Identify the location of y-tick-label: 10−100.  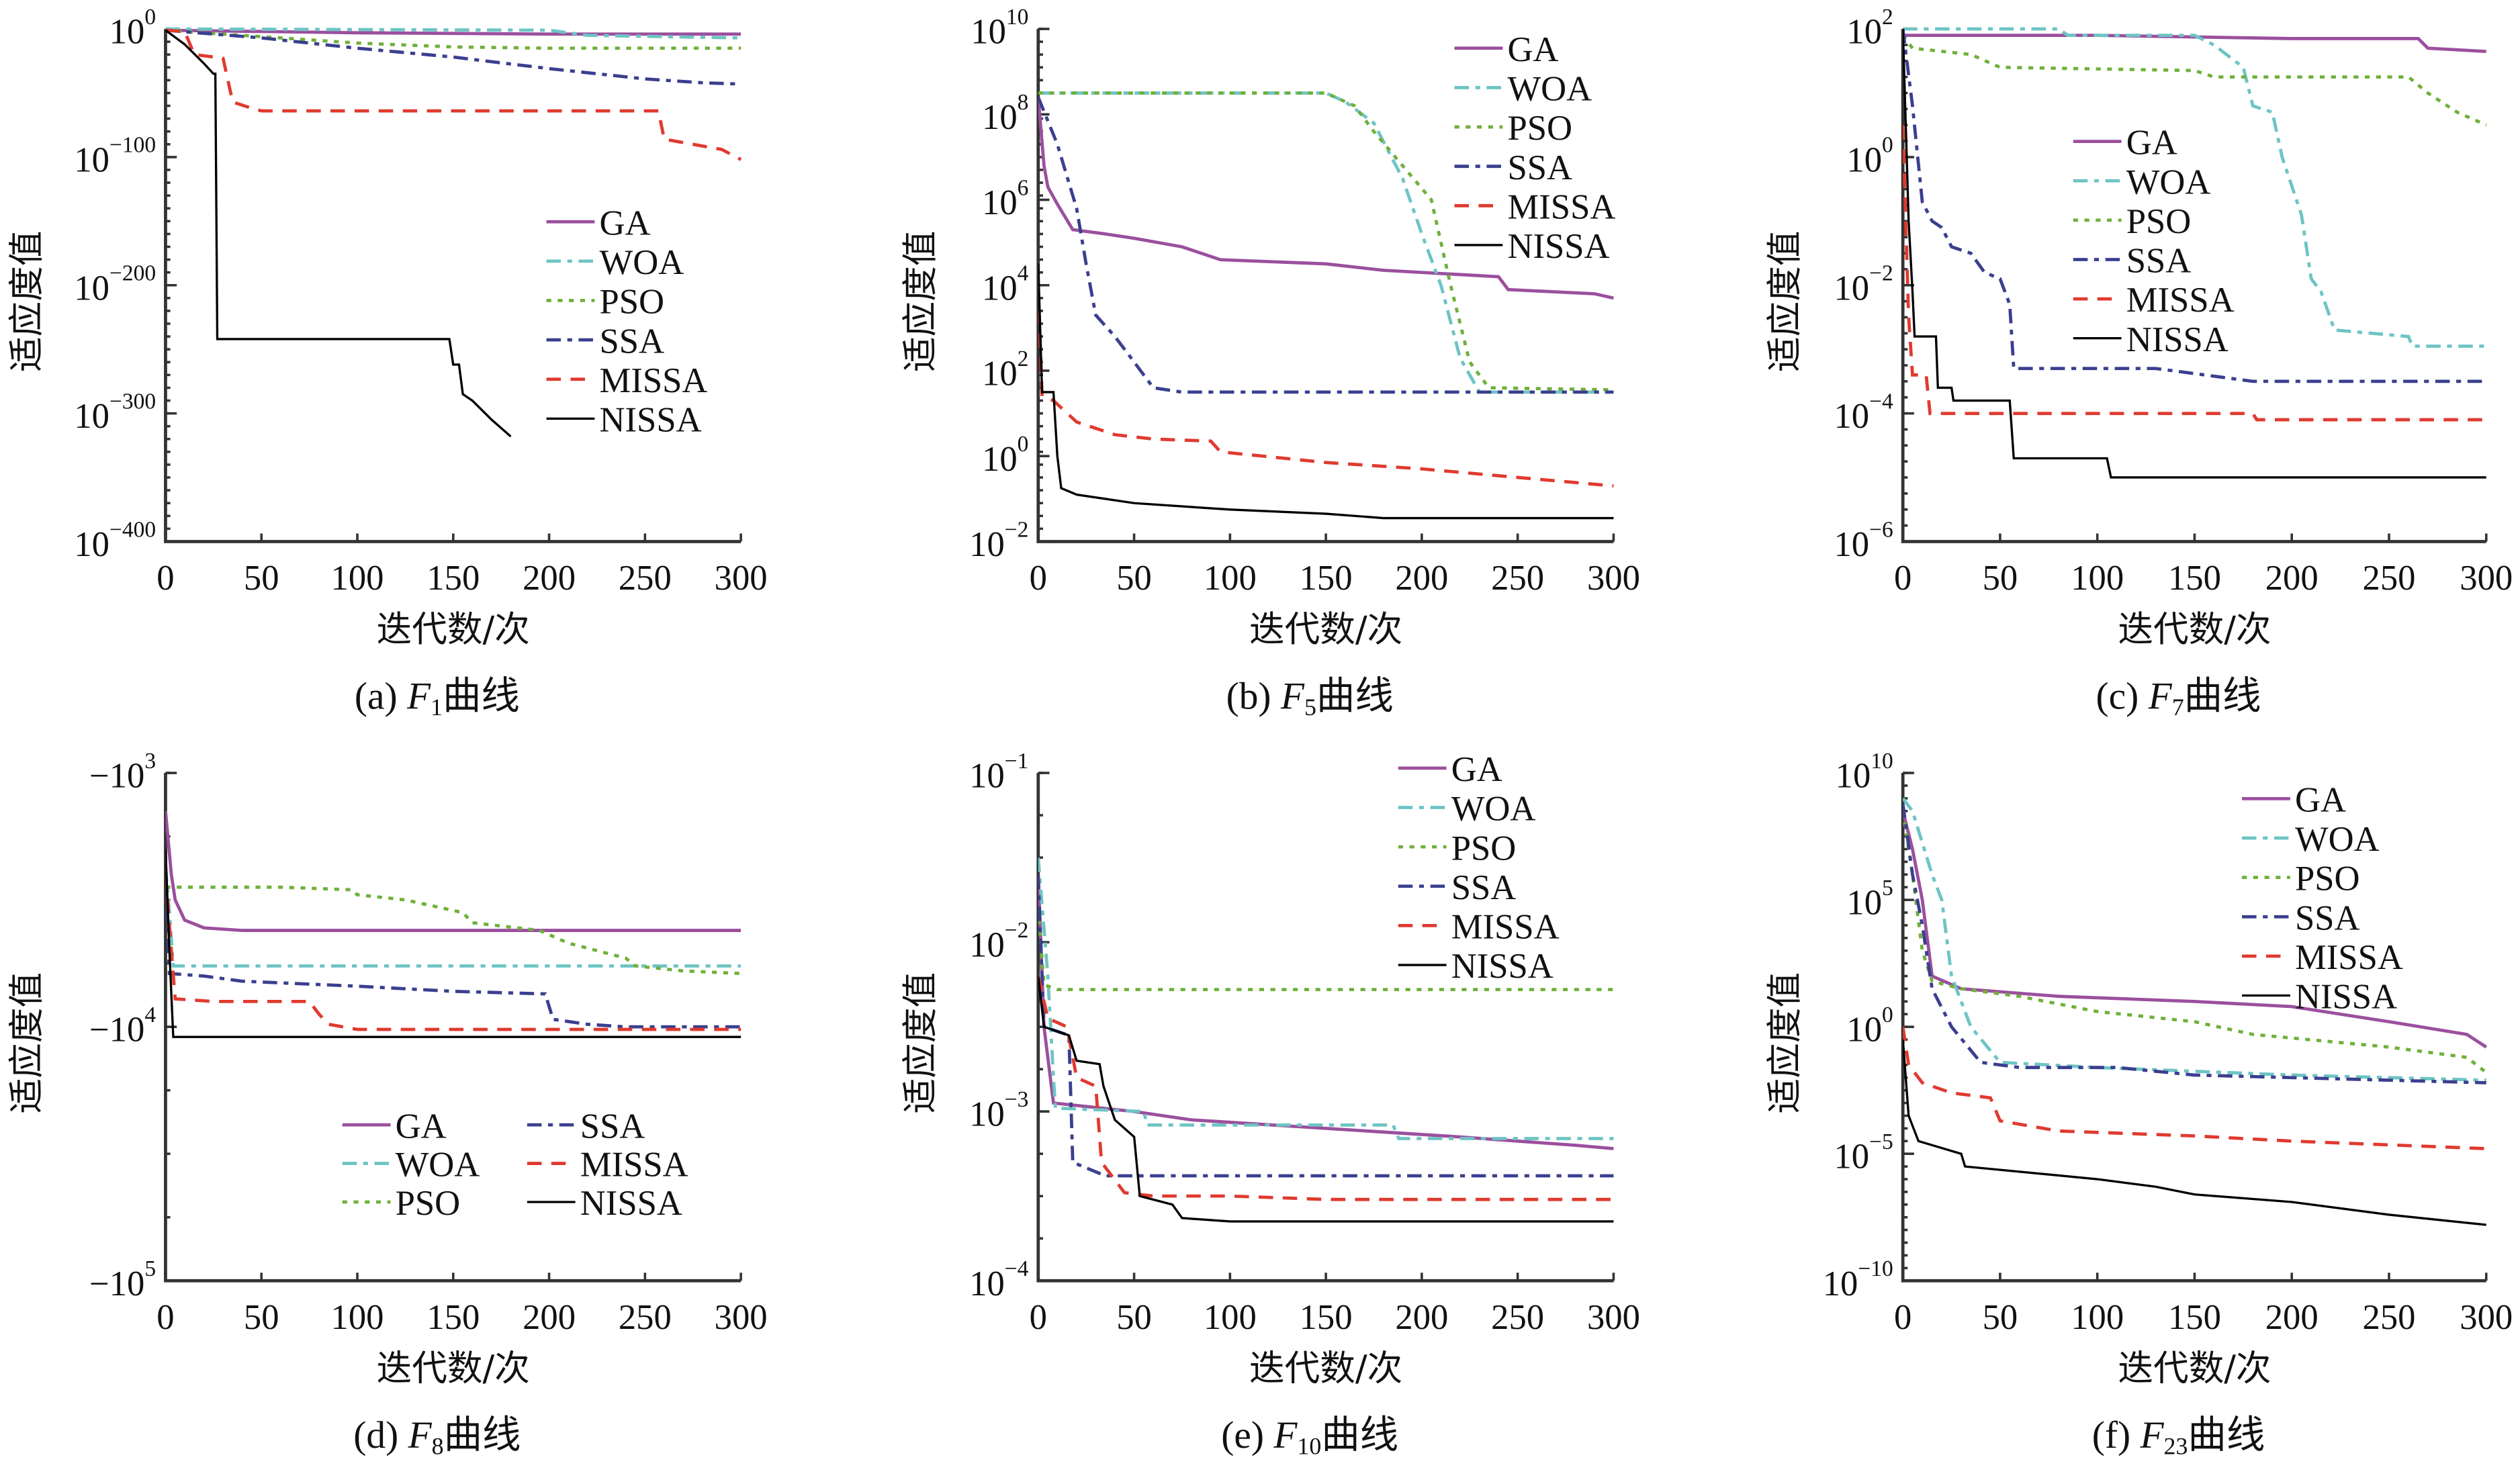
(115, 156).